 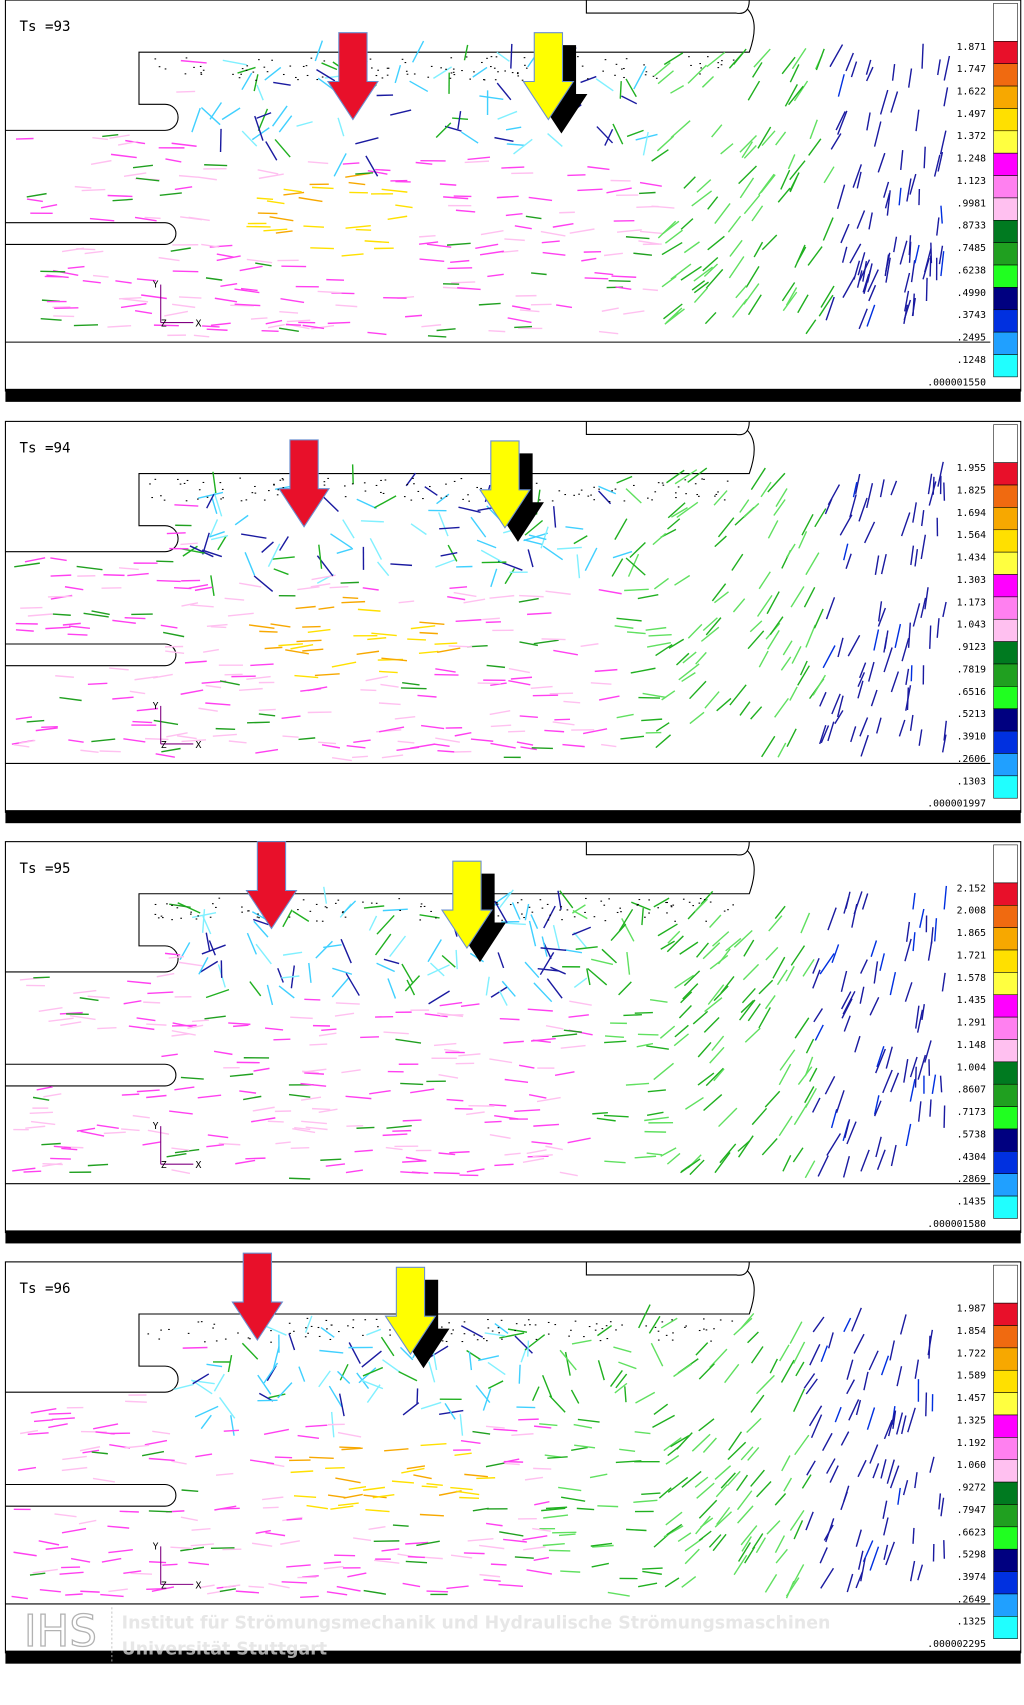 I want to click on wall, so click(x=667, y=848).